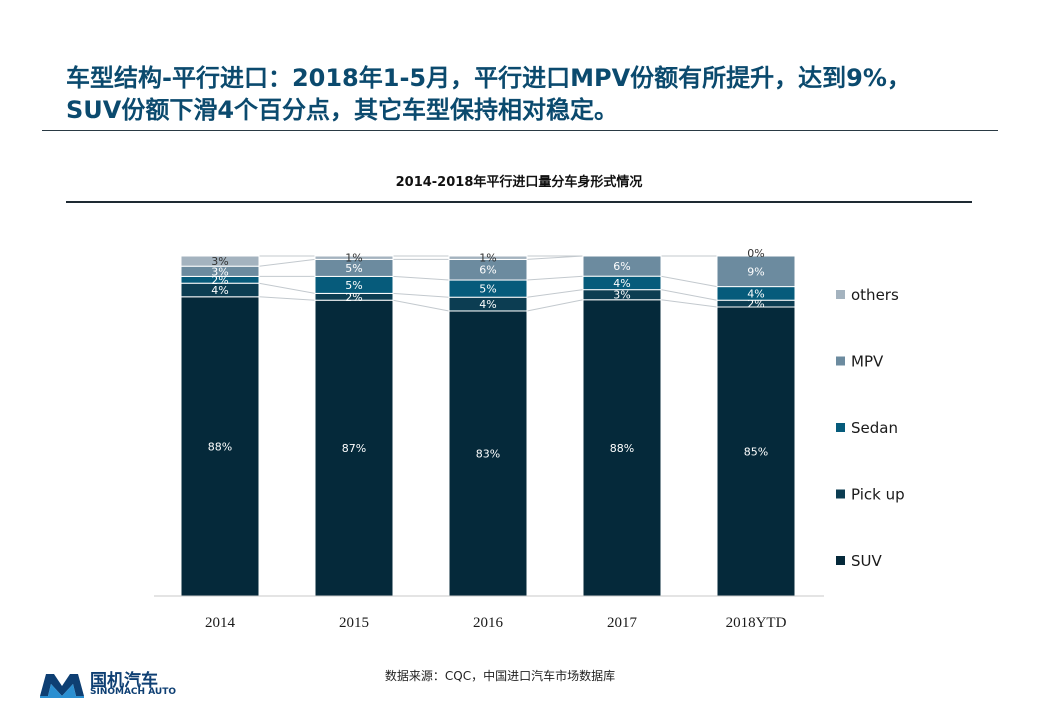 The image size is (1040, 720). Describe the element at coordinates (878, 495) in the screenshot. I see `legend-label-pick-up: Pick up` at that location.